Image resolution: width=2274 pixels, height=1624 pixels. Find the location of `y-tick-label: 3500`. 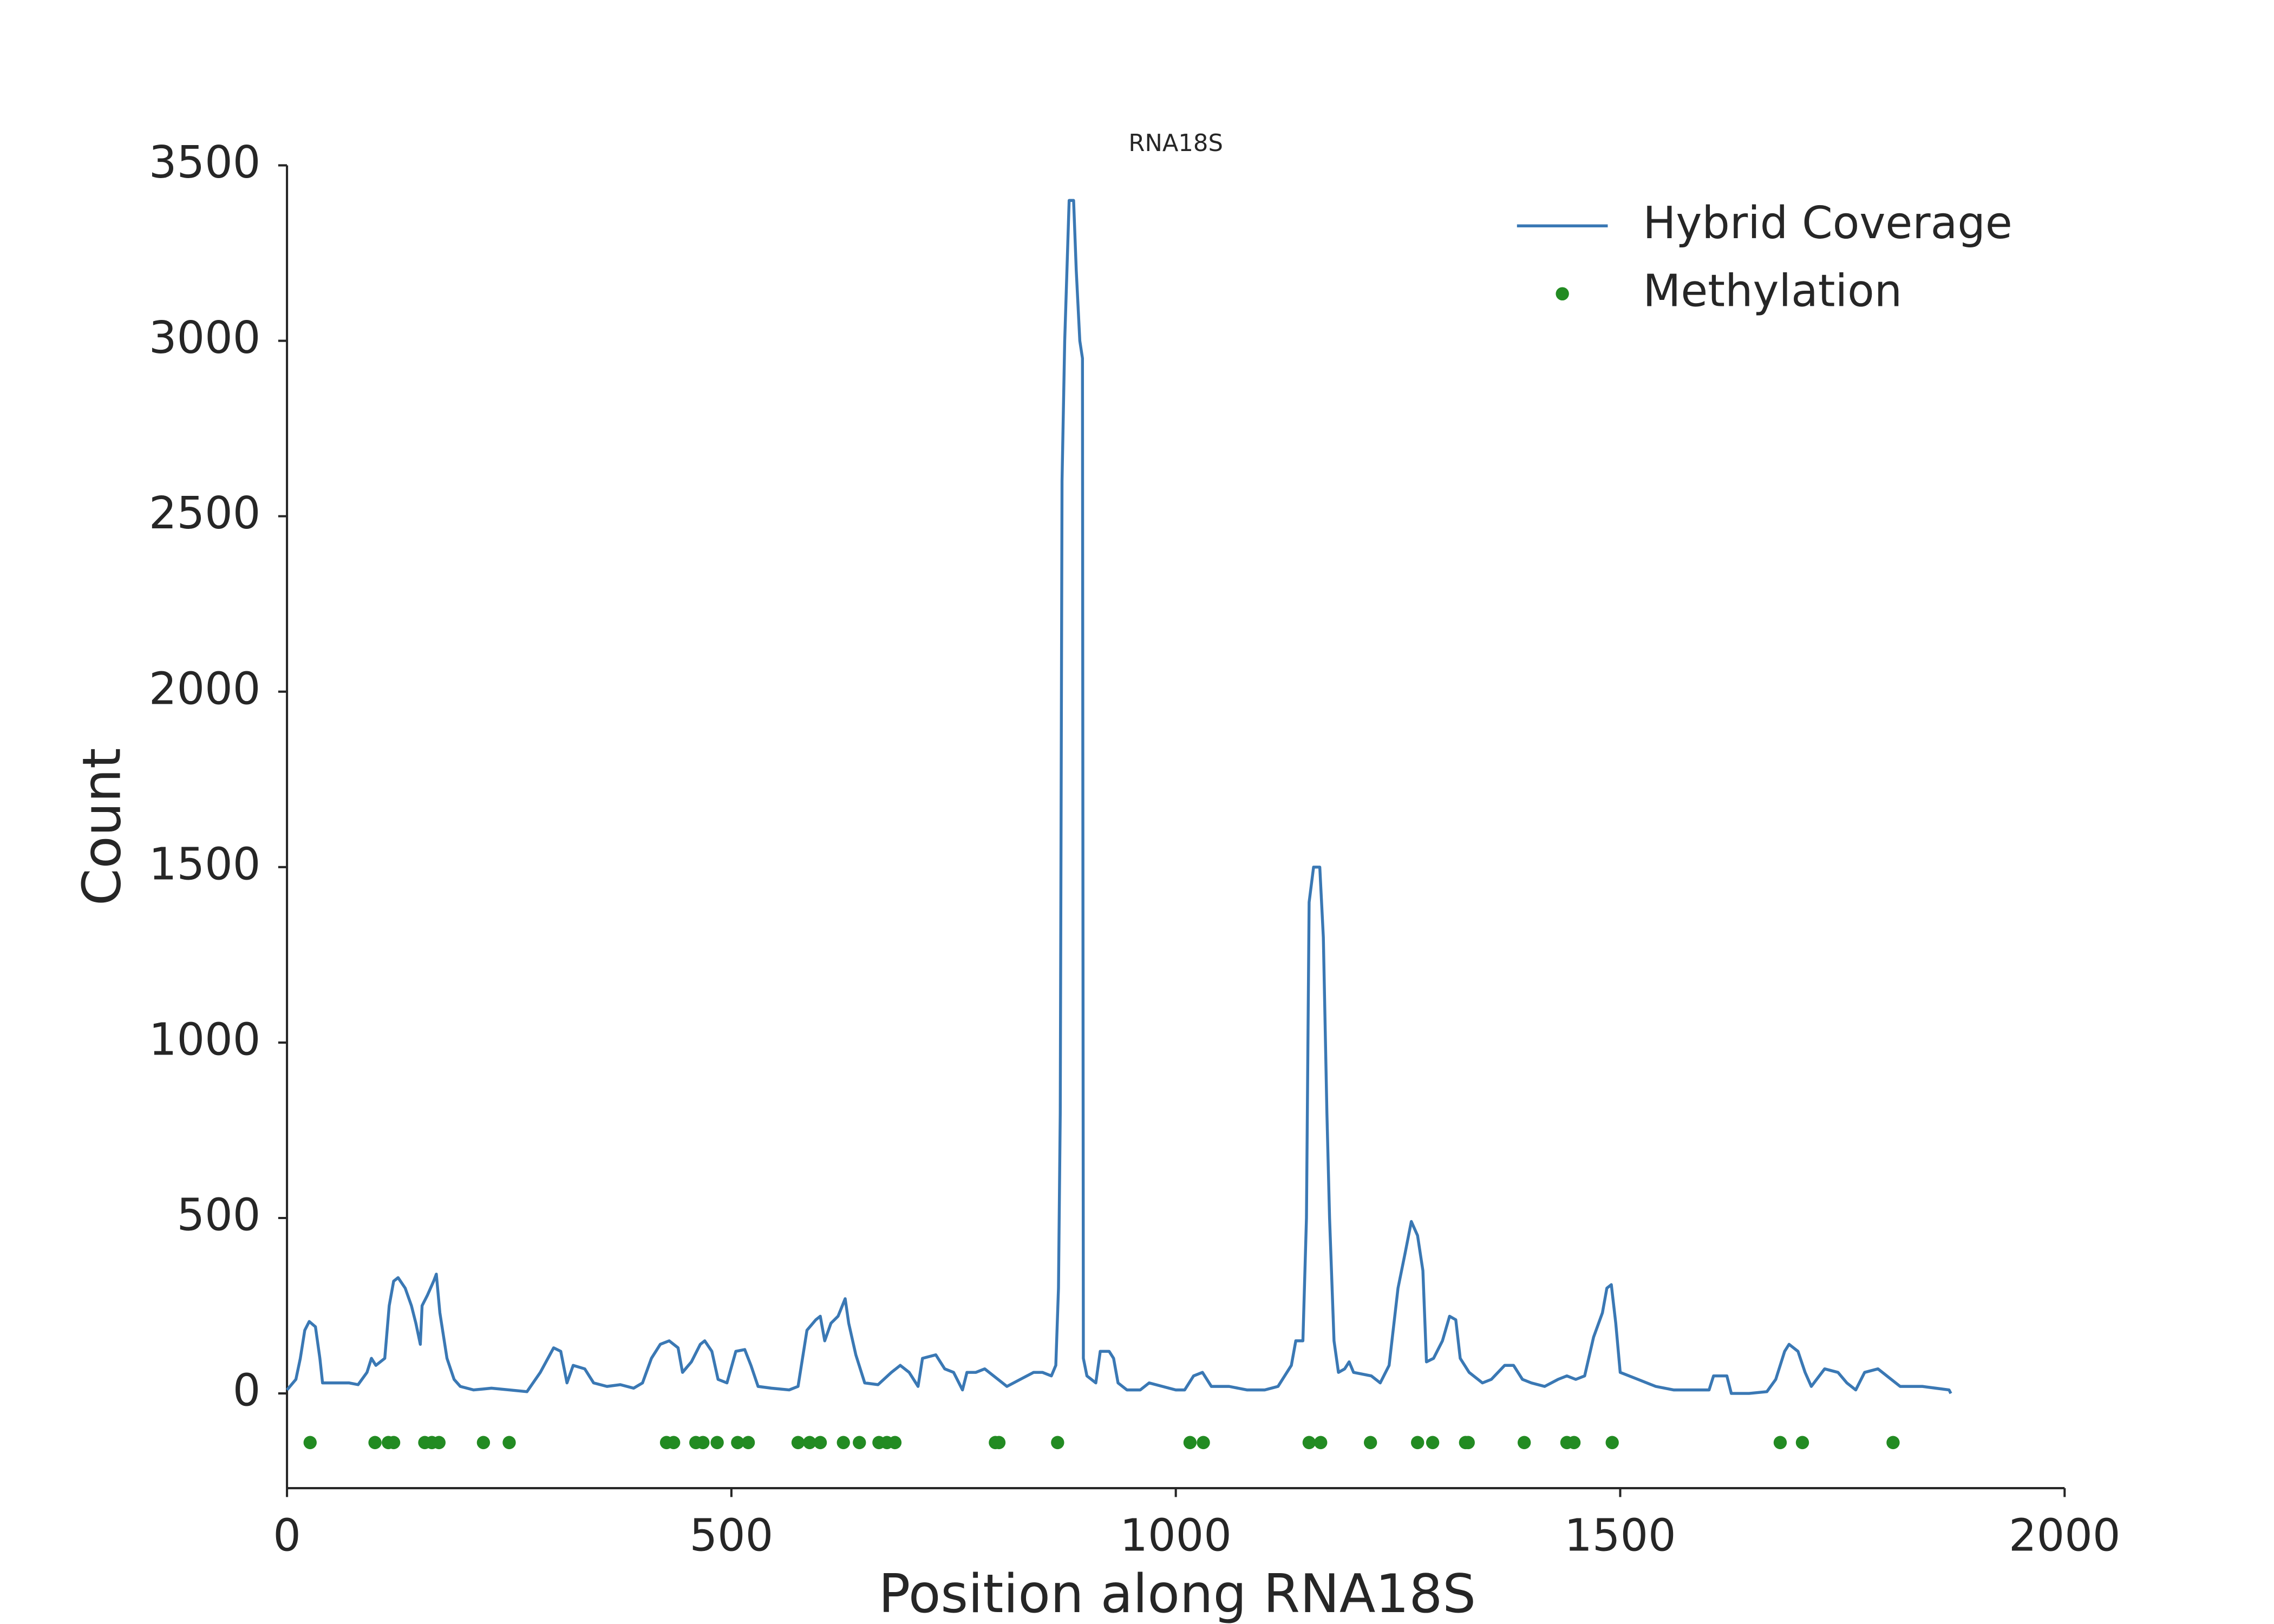

y-tick-label: 3500 is located at coordinates (204, 162).